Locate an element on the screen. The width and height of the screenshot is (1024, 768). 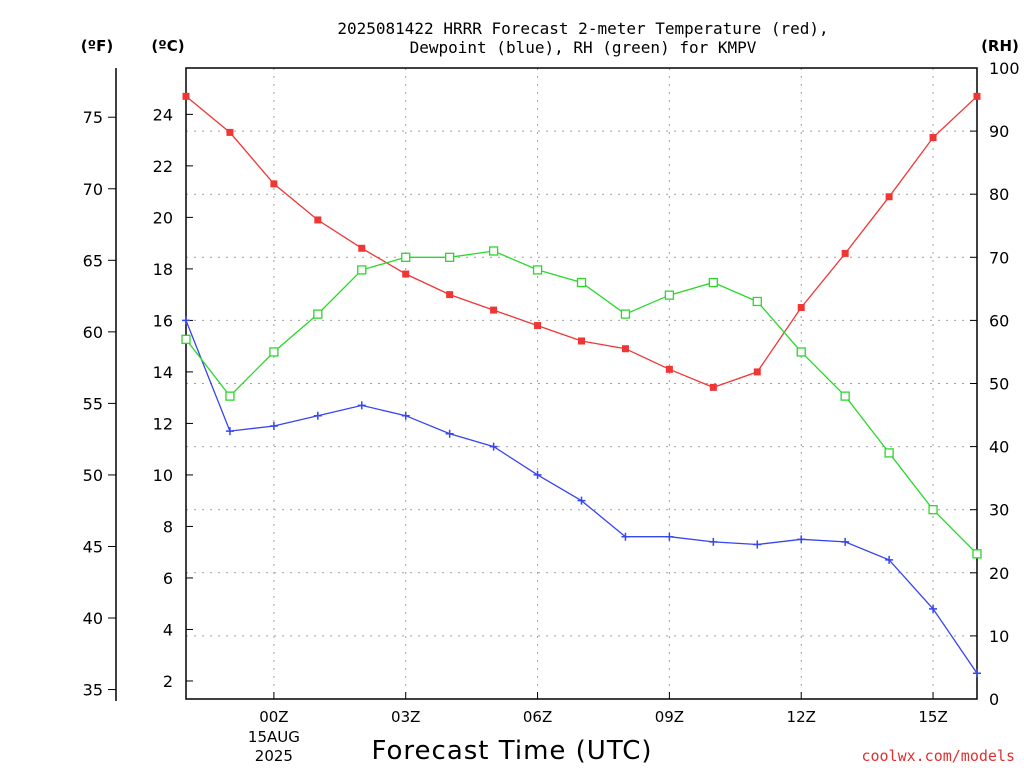
rh-axis-unit: (RH) is located at coordinates (1000, 46).